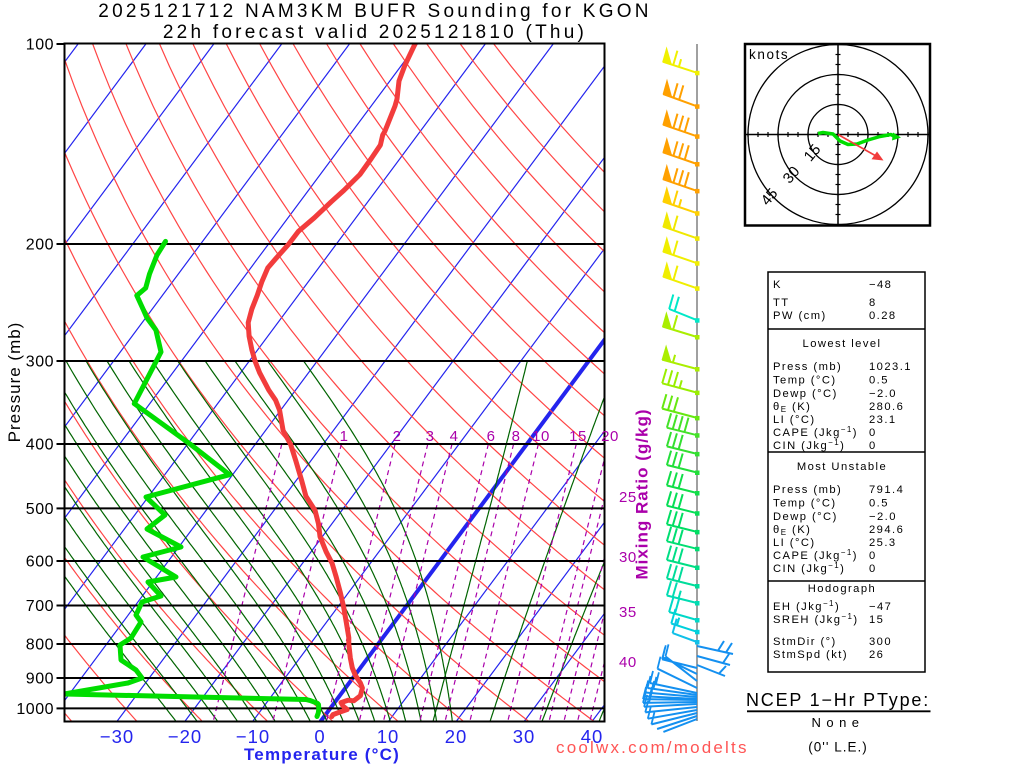  Describe the element at coordinates (491, 436) in the screenshot. I see `svg-text: 6` at that location.